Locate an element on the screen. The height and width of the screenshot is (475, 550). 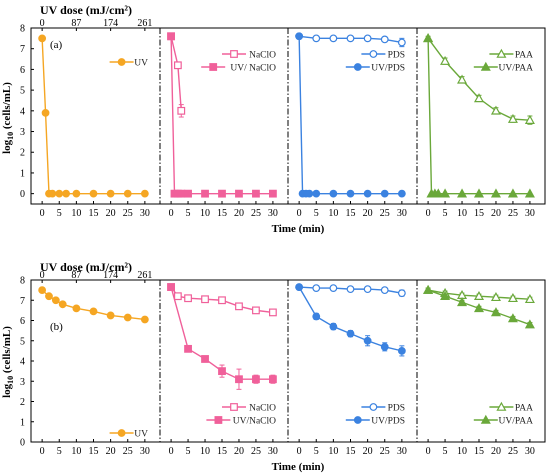
dose-axis-title: UV dose (mJ/cm²) is located at coordinates (86, 10).